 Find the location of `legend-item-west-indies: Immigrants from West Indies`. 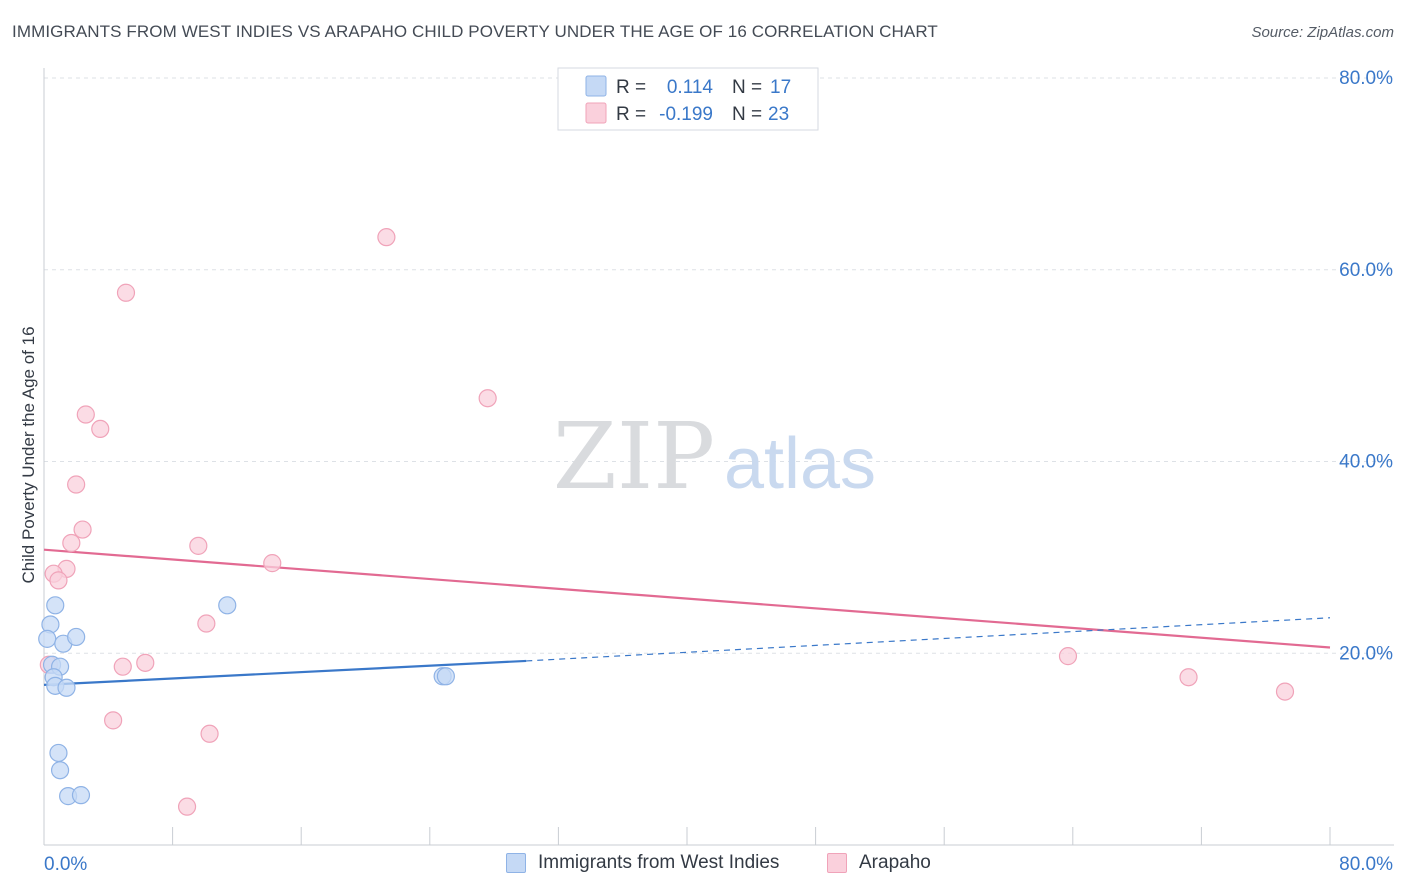

legend-item-west-indies: Immigrants from West Indies is located at coordinates (642, 863).